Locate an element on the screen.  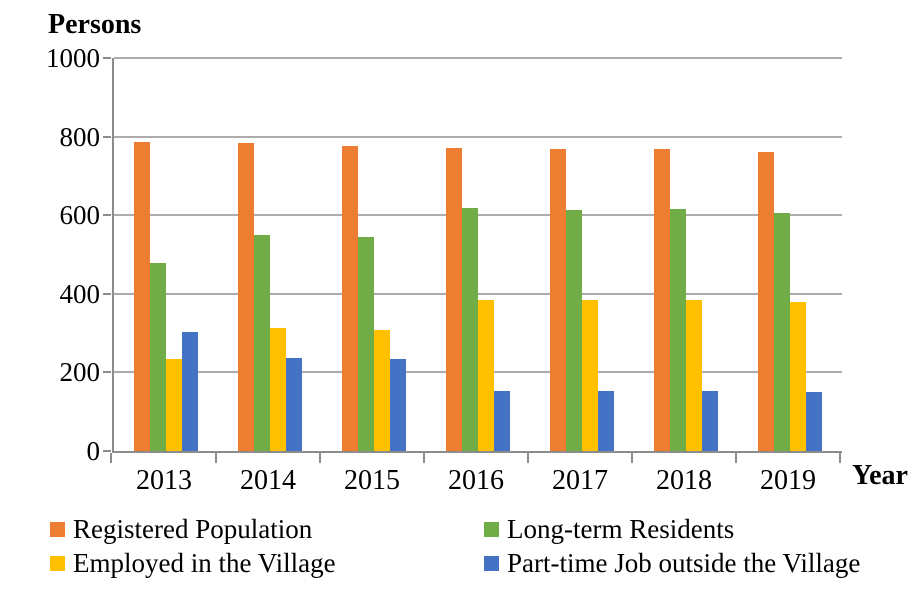
bar-part-time-job-outside-the-village-2013 is located at coordinates (190, 391).